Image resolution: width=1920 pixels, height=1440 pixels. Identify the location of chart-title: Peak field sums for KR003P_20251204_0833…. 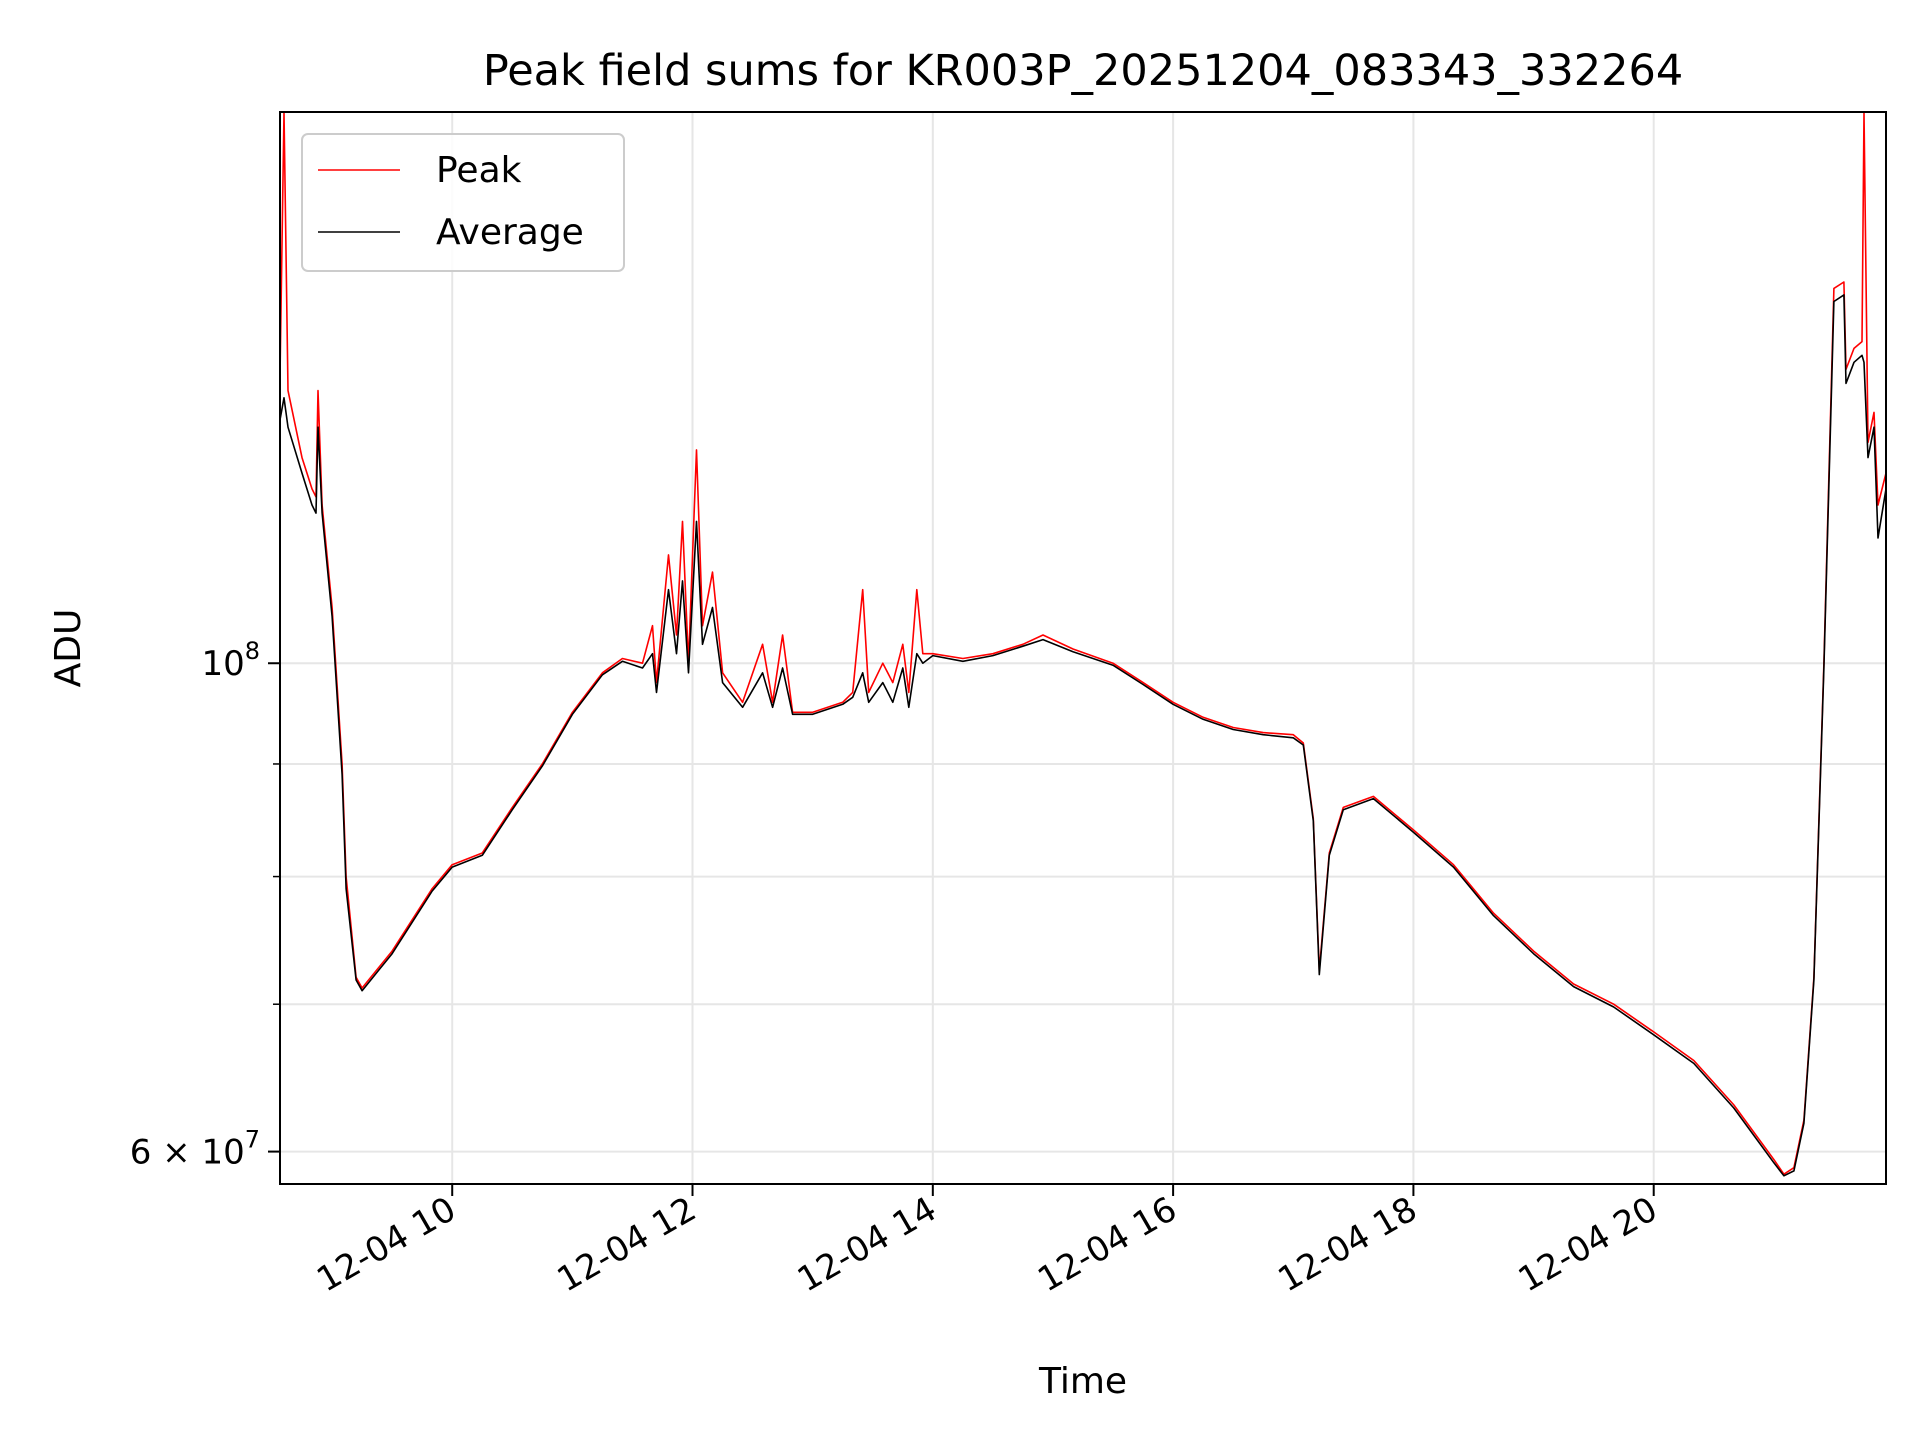
(1083, 71).